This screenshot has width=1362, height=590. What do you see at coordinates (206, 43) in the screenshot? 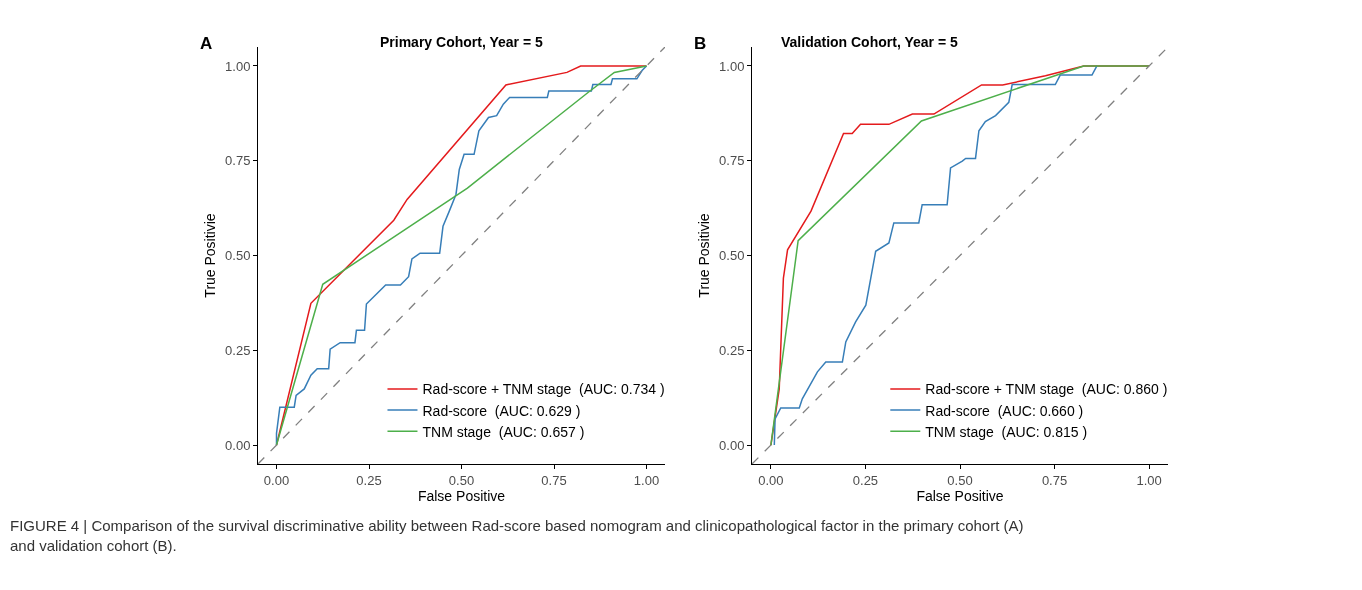
I see `text: A` at bounding box center [206, 43].